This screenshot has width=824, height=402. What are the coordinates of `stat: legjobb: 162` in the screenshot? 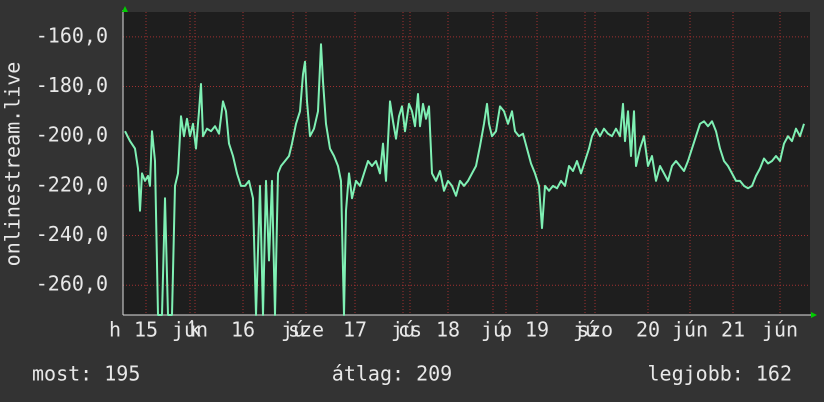 It's located at (720, 374).